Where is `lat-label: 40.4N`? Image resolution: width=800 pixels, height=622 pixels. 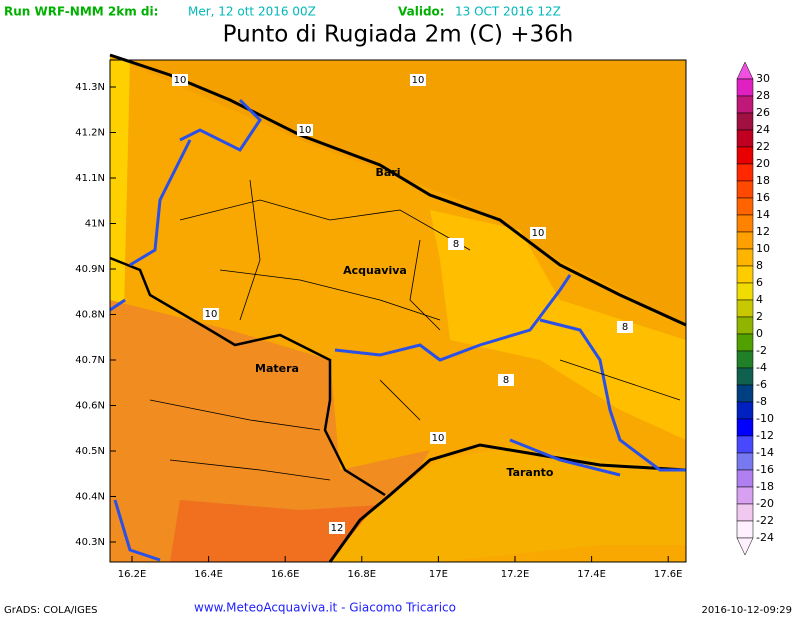 lat-label: 40.4N is located at coordinates (90, 497).